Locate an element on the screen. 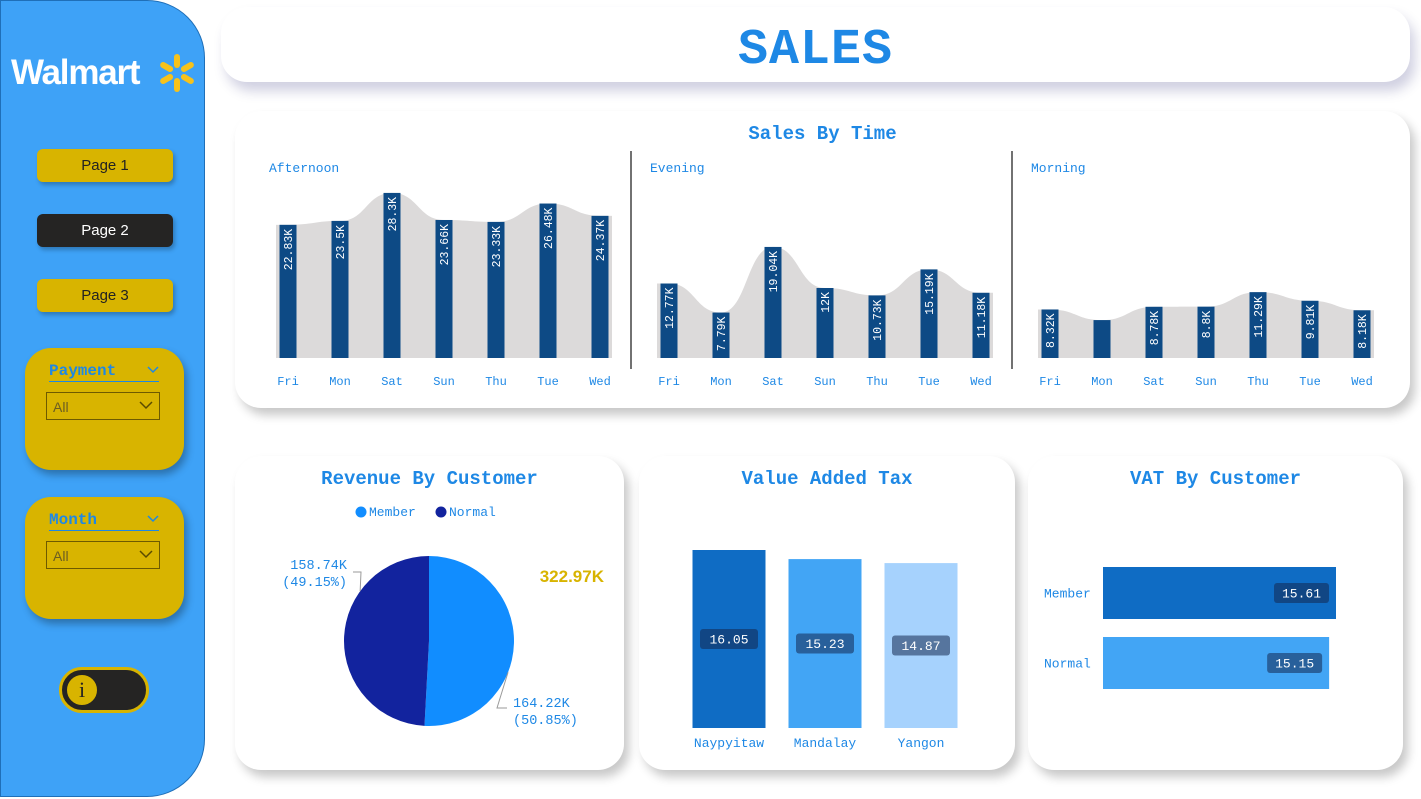 Image resolution: width=1421 pixels, height=799 pixels. data-label: 12K is located at coordinates (826, 302).